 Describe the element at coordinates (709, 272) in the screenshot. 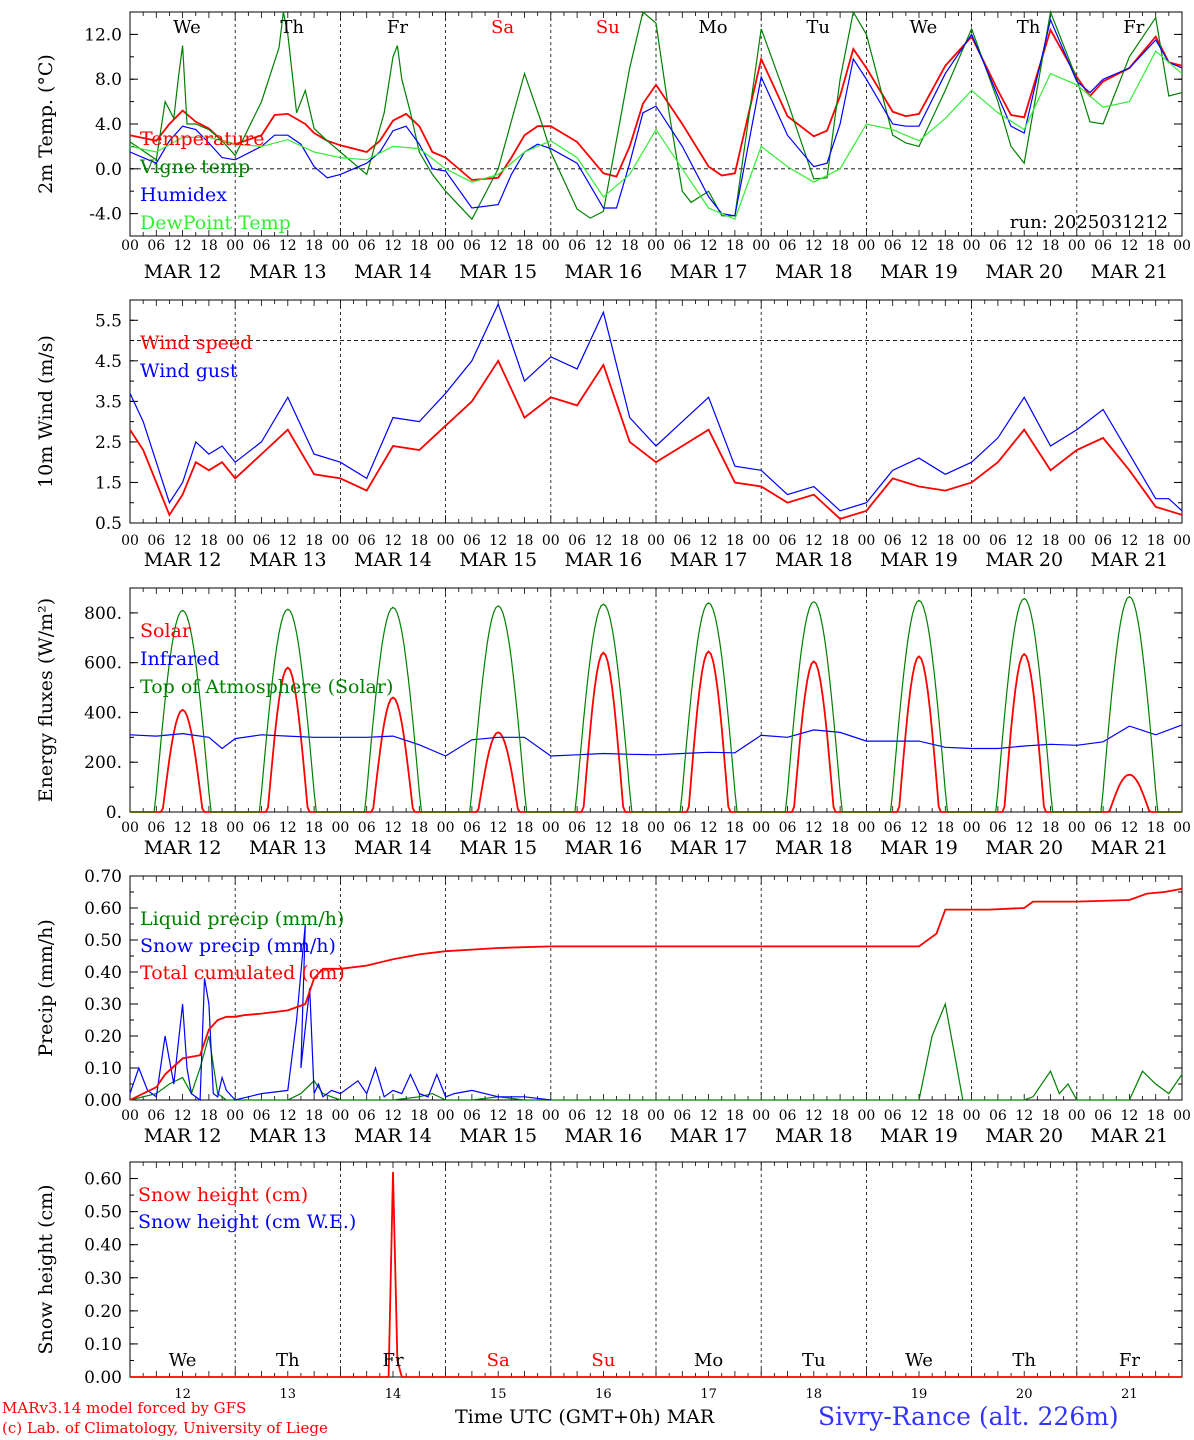

I see `date-label: MAR 17` at that location.